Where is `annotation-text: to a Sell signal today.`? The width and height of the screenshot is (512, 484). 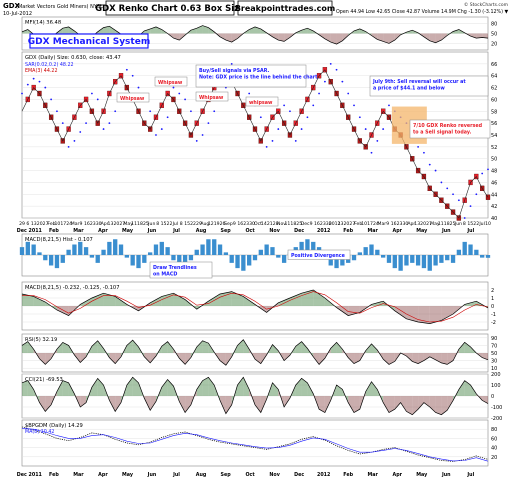 annotation-text: to a Sell signal today. is located at coordinates (442, 133).